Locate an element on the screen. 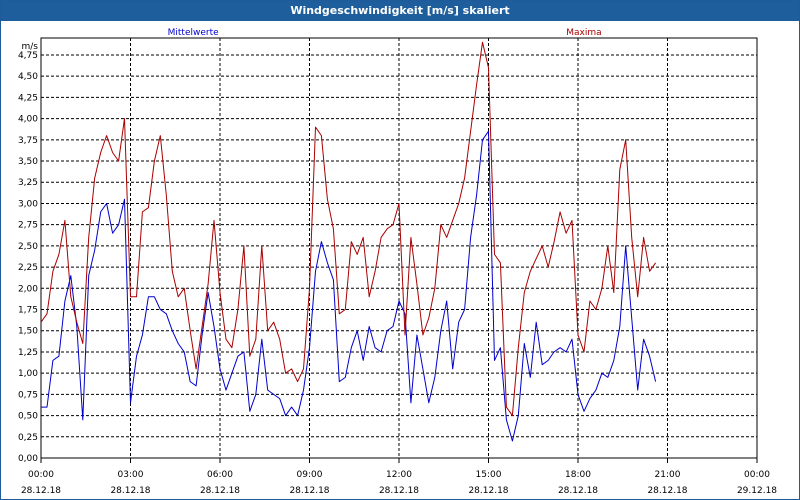  y-tick-label: 1,25 is located at coordinates (28, 353).